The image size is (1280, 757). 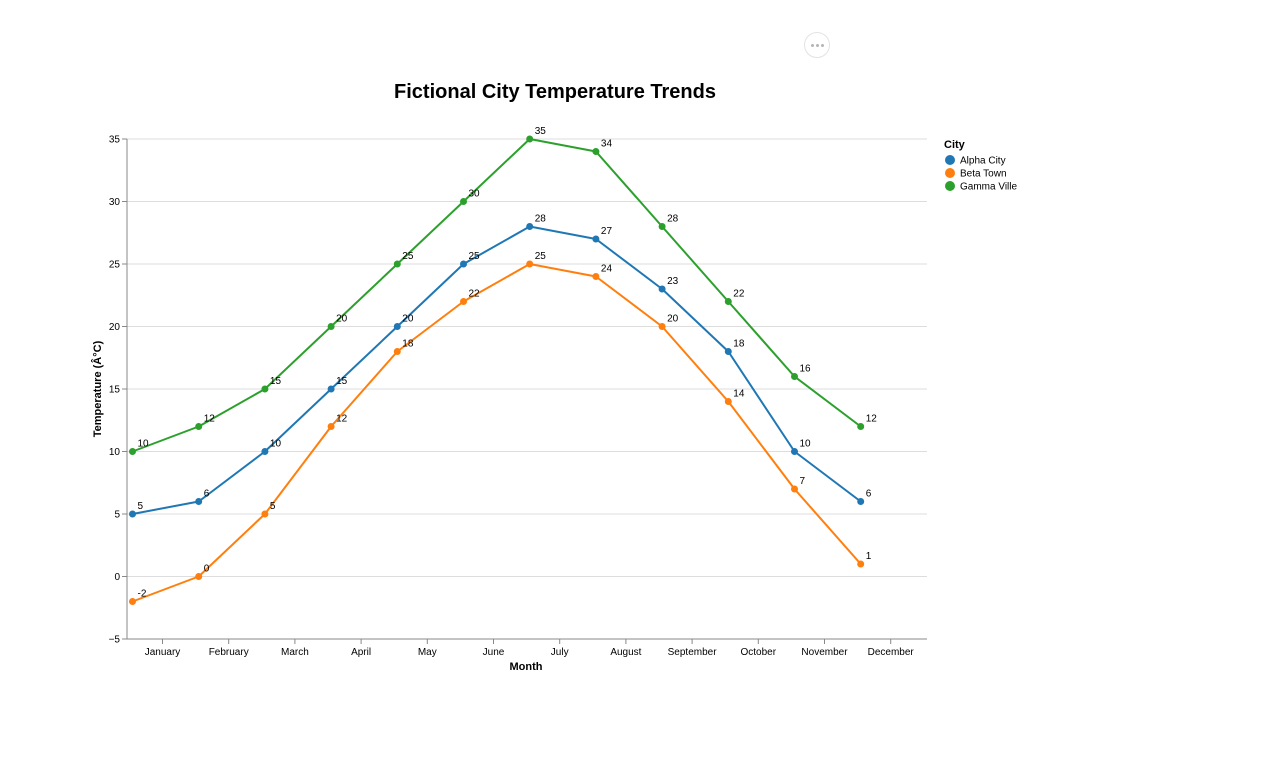 What do you see at coordinates (163, 652) in the screenshot?
I see `x-tick-label: January` at bounding box center [163, 652].